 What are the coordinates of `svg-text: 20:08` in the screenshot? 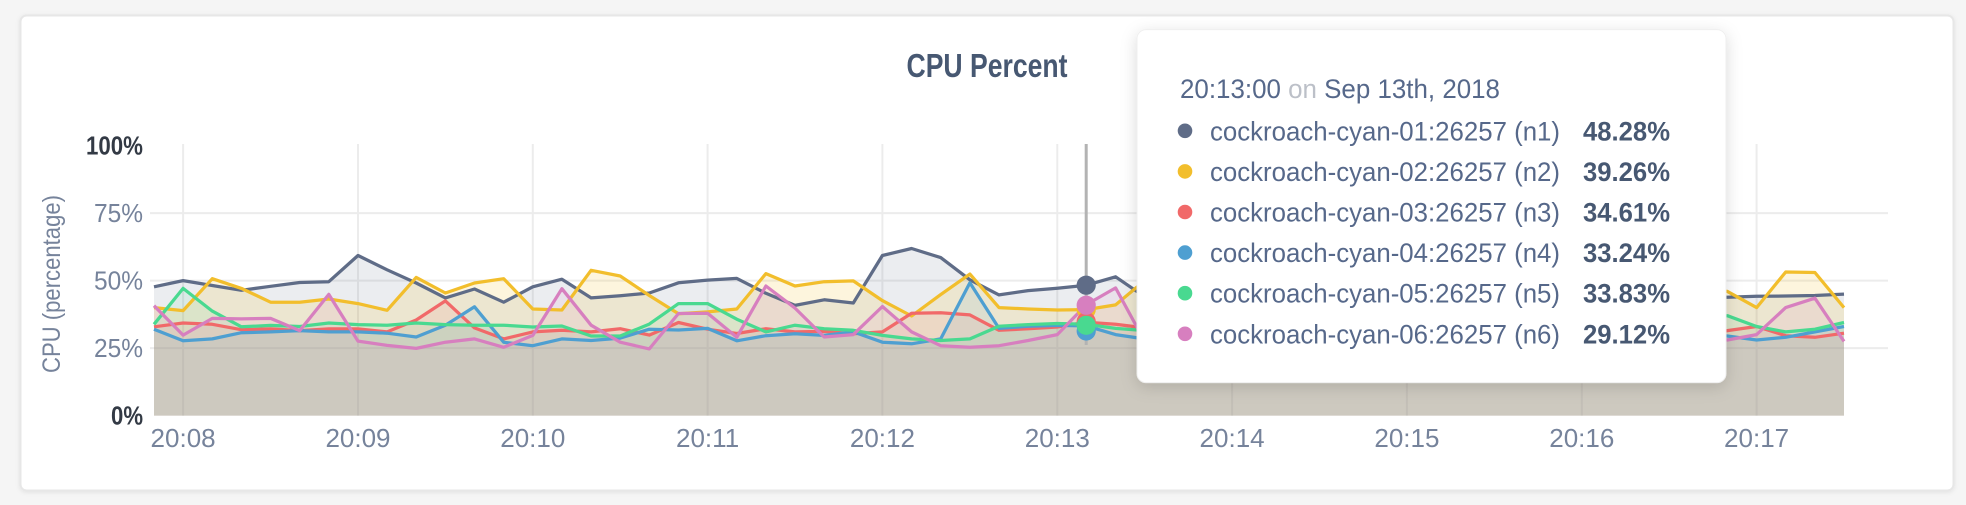 It's located at (183, 438).